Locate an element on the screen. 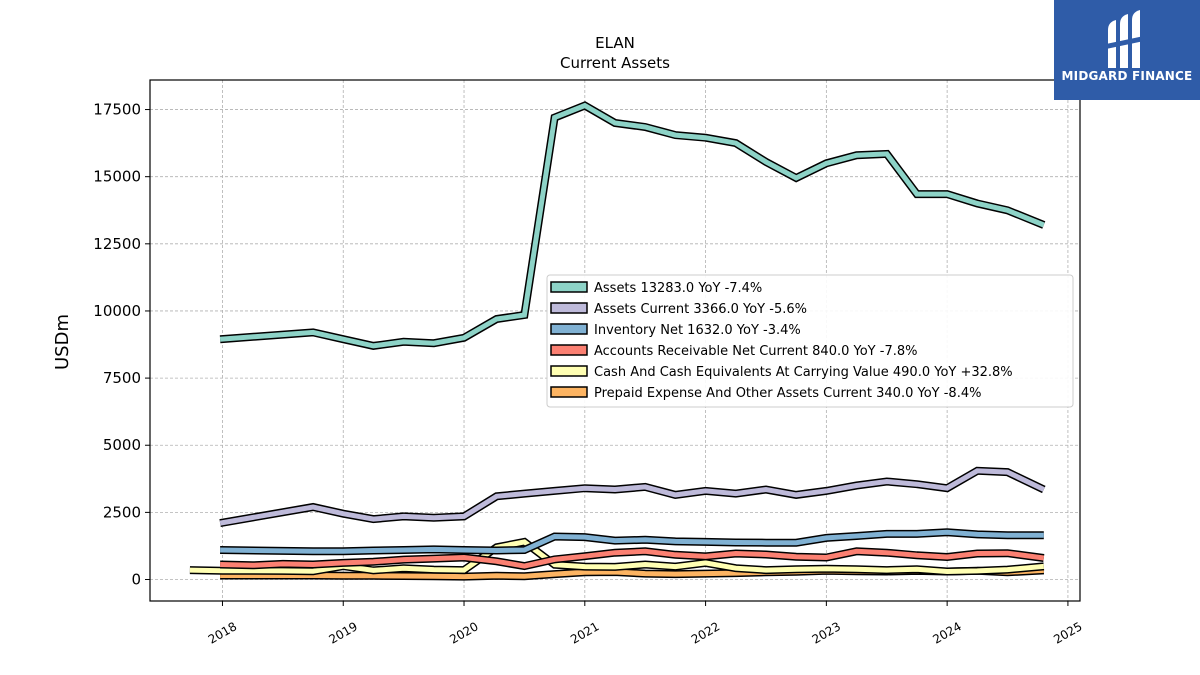  x-tick-label: 2020 is located at coordinates (463, 632).